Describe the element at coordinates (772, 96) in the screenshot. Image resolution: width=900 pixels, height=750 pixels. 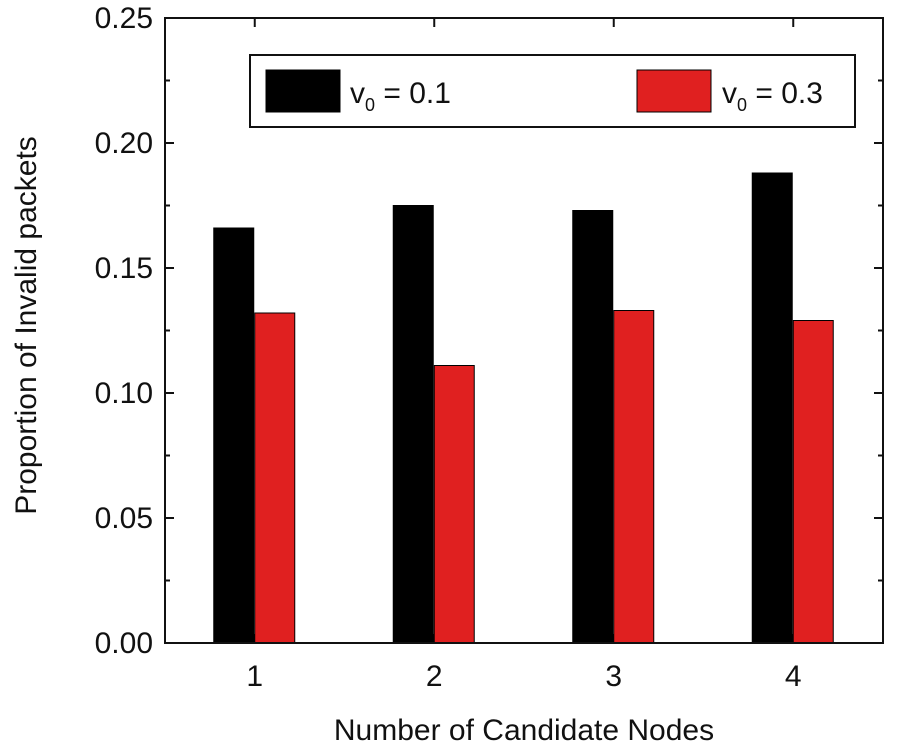
I see `legend-label-2: v0 = 0.3` at that location.